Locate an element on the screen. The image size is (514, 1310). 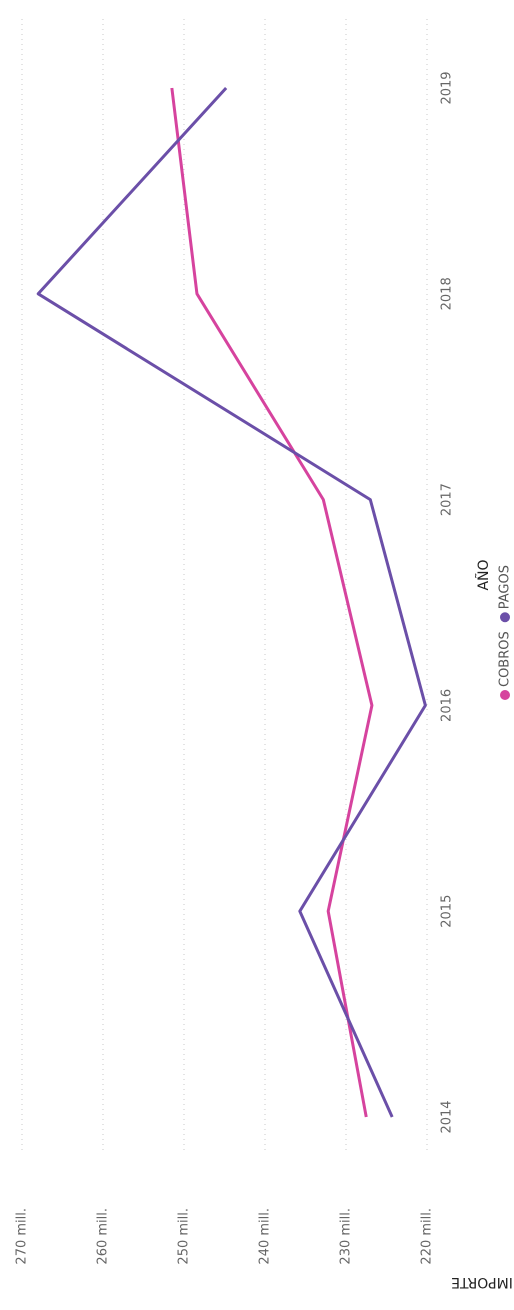
x-tick-label: 2018 is located at coordinates (447, 293).